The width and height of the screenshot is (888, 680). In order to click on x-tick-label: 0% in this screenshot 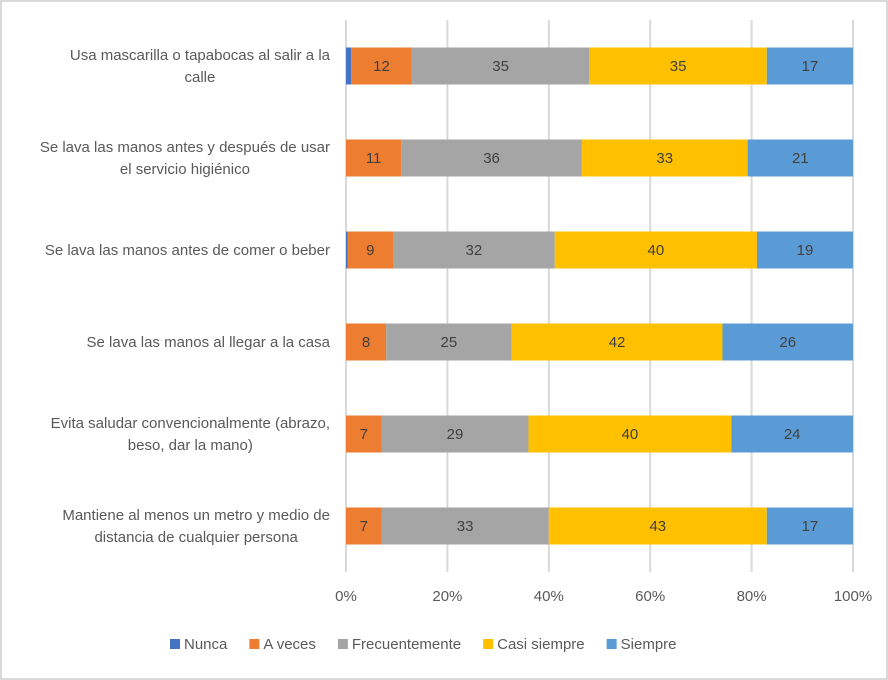, I will do `click(346, 596)`.